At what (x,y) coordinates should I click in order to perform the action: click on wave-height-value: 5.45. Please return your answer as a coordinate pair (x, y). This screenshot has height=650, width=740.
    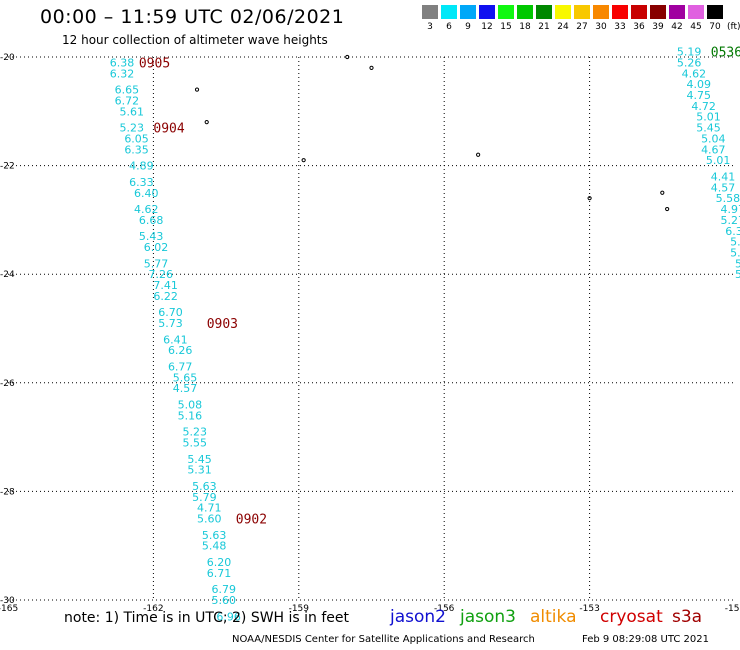
    Looking at the image, I should click on (708, 128).